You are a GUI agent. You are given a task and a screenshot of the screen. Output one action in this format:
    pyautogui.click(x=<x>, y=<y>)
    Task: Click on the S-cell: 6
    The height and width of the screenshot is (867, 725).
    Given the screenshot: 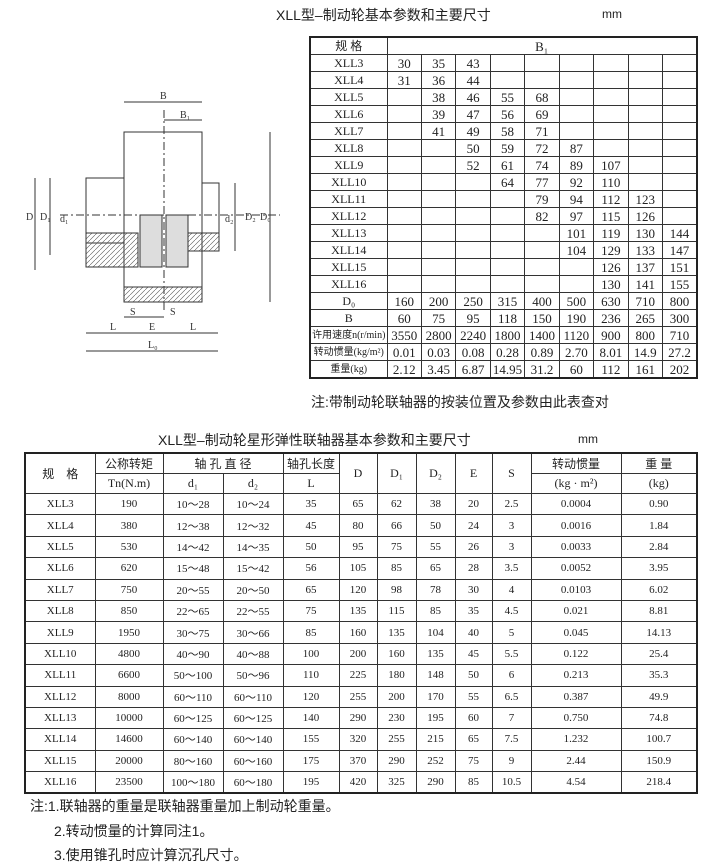 What is the action you would take?
    pyautogui.click(x=511, y=675)
    